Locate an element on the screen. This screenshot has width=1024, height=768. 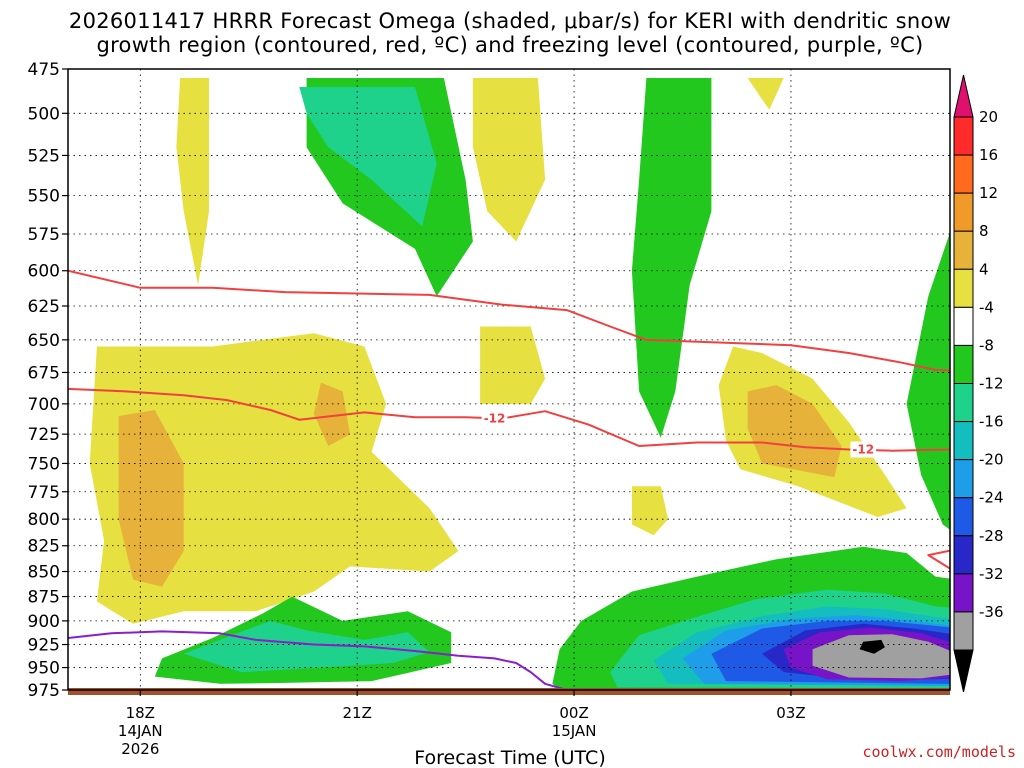
colorbar-top-arrow is located at coordinates (963, 96).